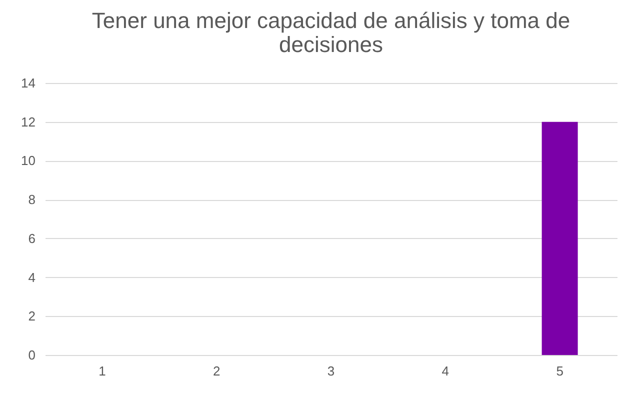  I want to click on x-tick-label: 5, so click(560, 371).